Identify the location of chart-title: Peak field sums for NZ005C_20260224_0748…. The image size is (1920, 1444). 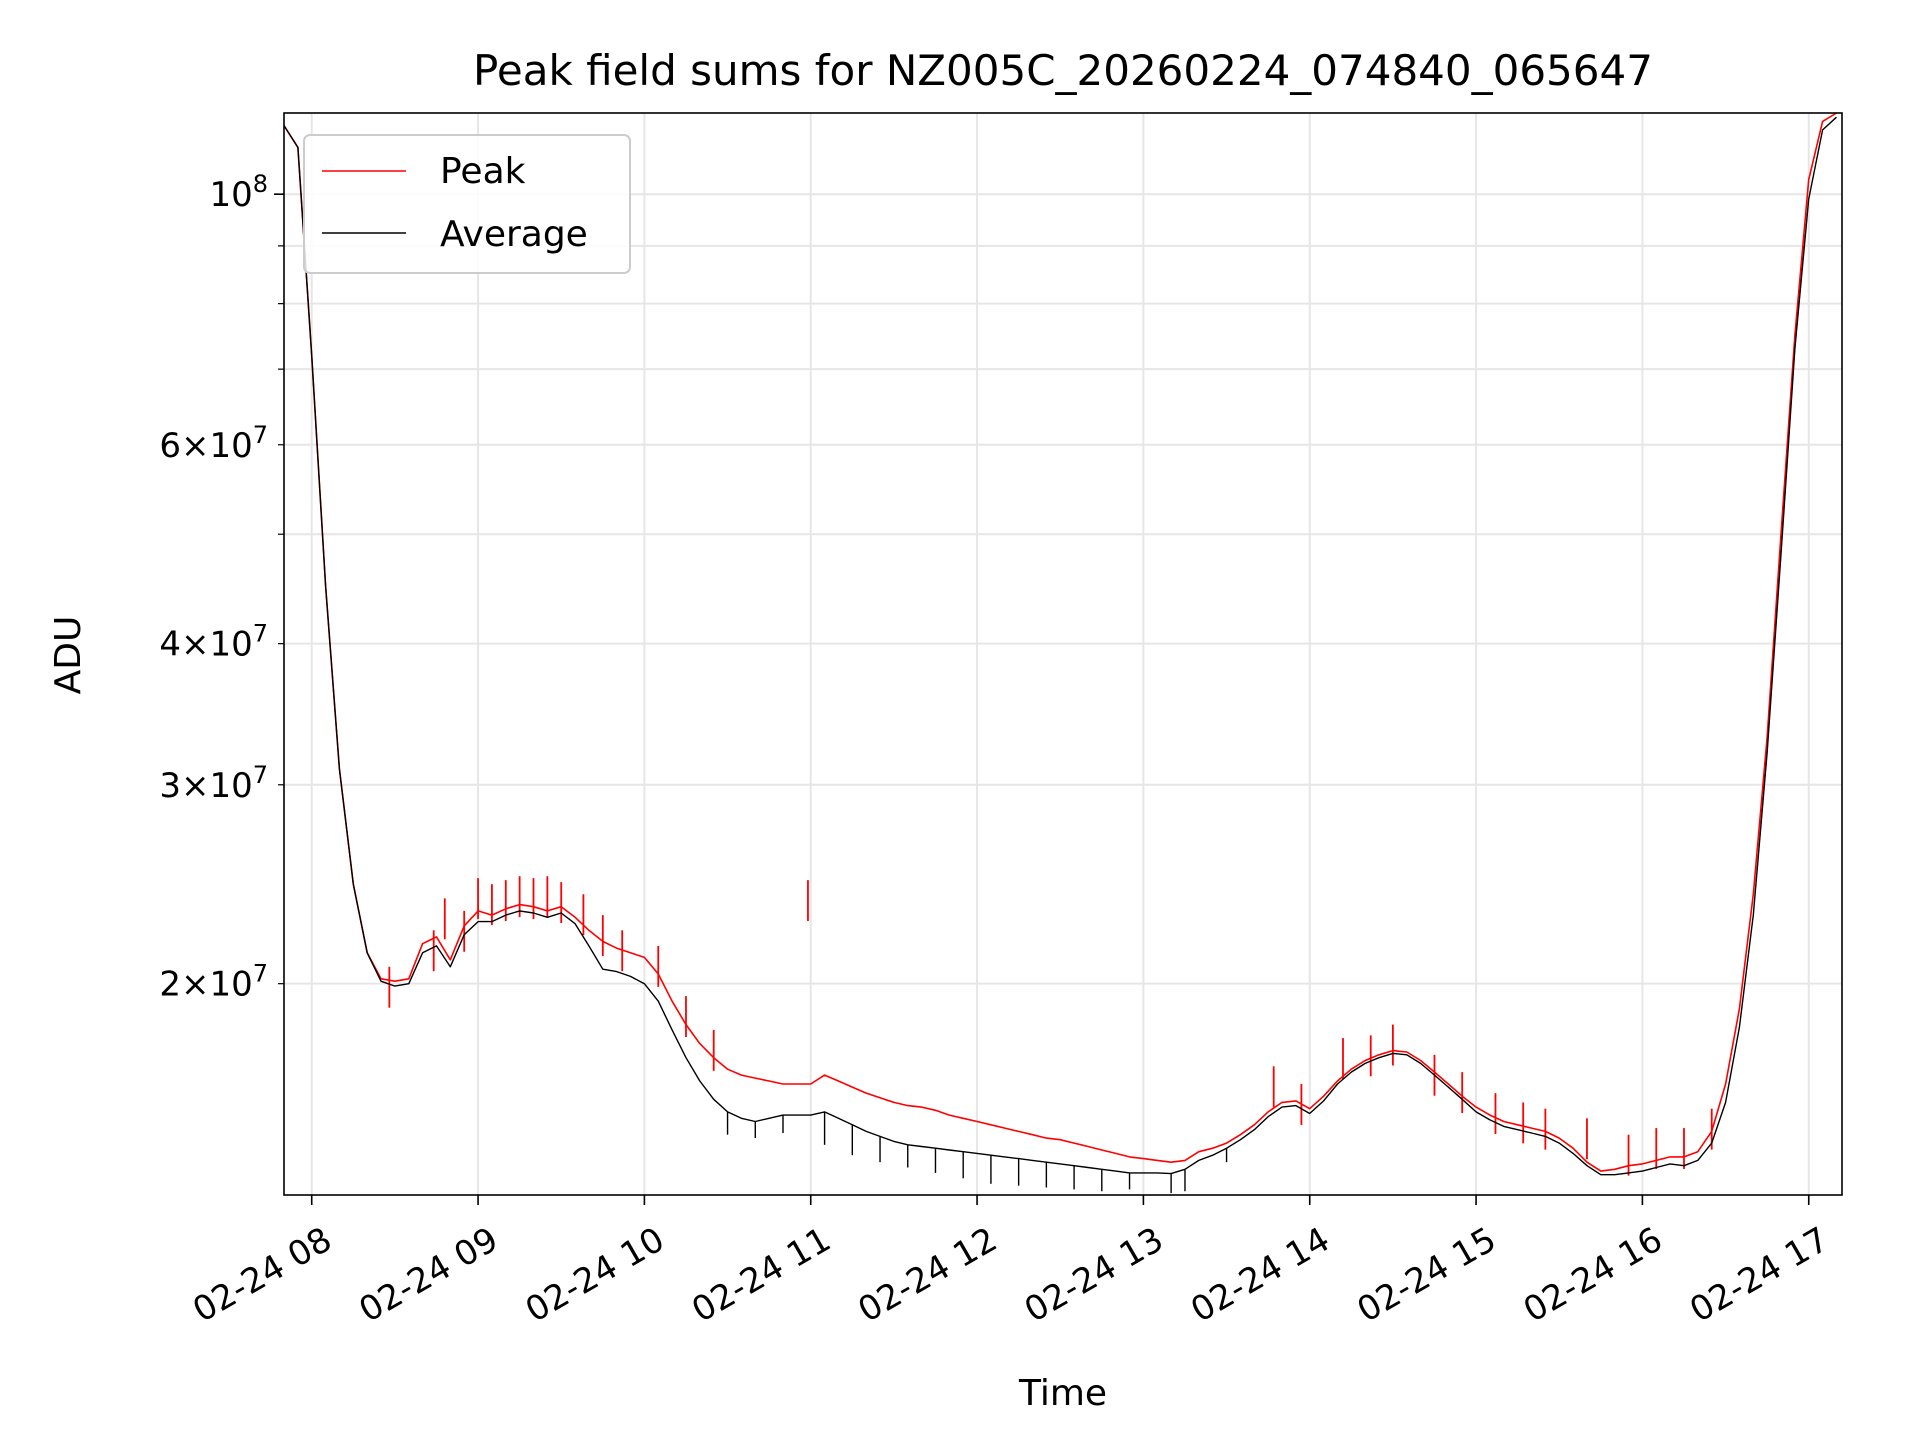
(1063, 70).